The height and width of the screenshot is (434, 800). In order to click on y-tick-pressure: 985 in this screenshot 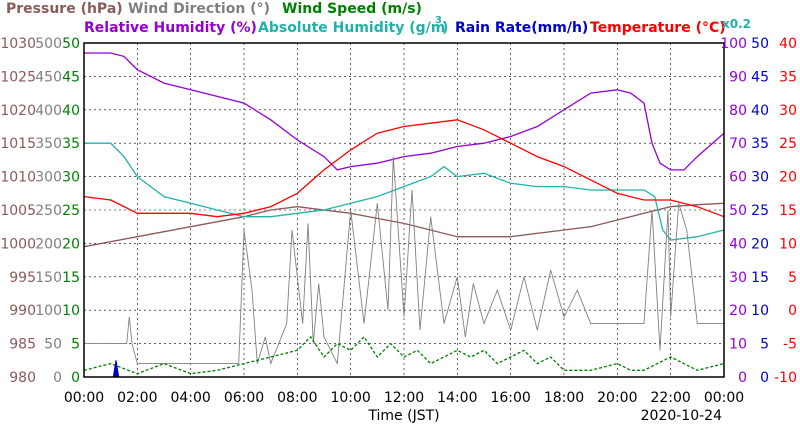, I will do `click(22, 345)`.